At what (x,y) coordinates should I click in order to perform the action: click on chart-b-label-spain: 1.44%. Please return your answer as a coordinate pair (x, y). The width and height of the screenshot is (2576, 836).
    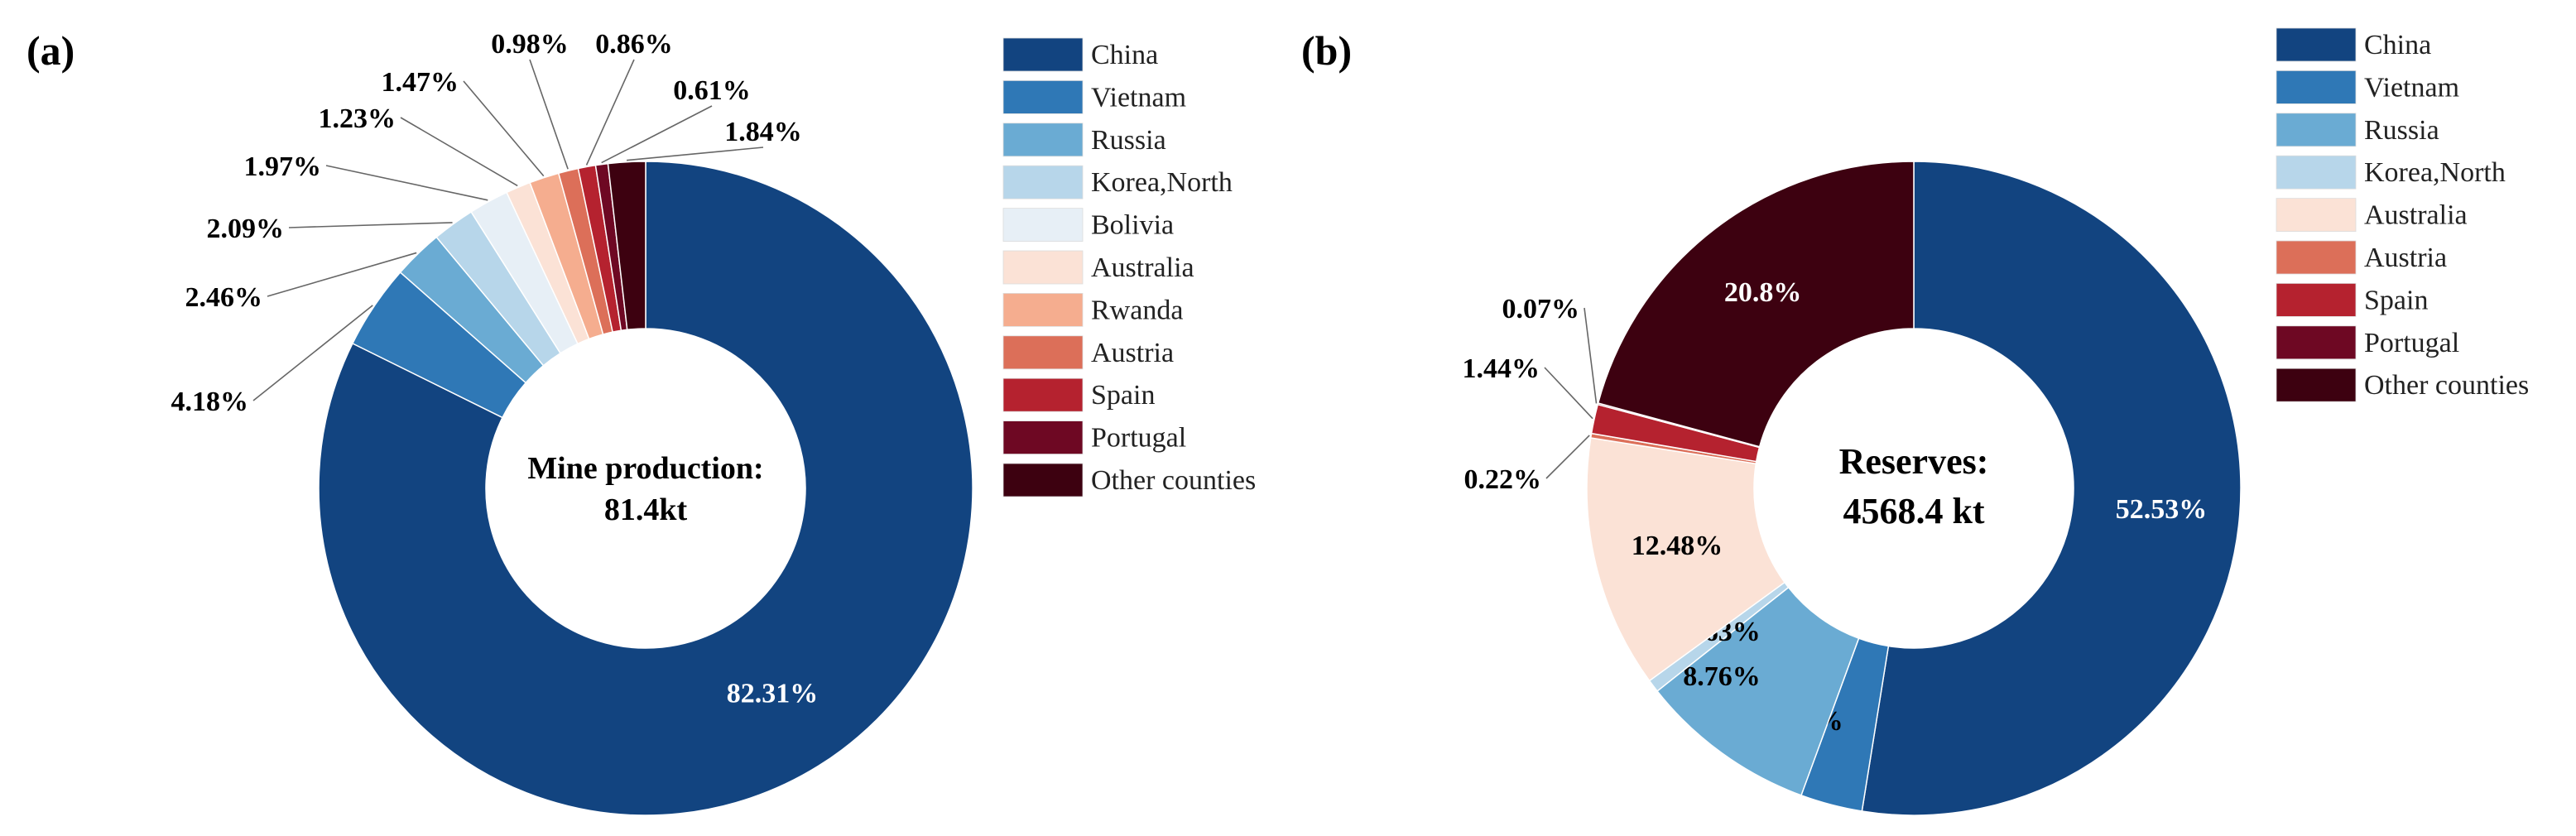
    Looking at the image, I should click on (1501, 368).